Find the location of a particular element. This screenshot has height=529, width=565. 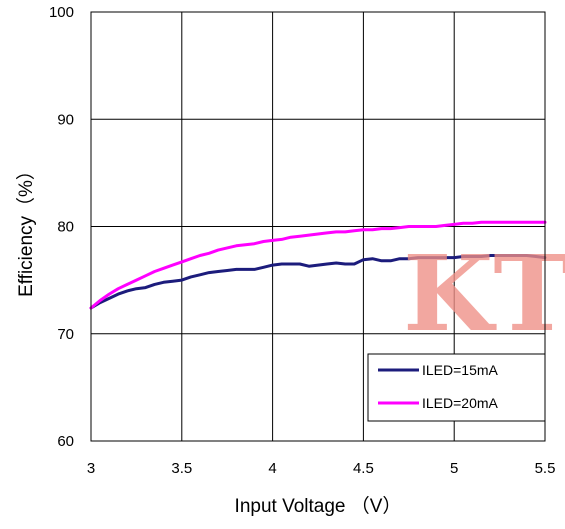

y-axis-label: Efficiency（%） is located at coordinates (26, 229).